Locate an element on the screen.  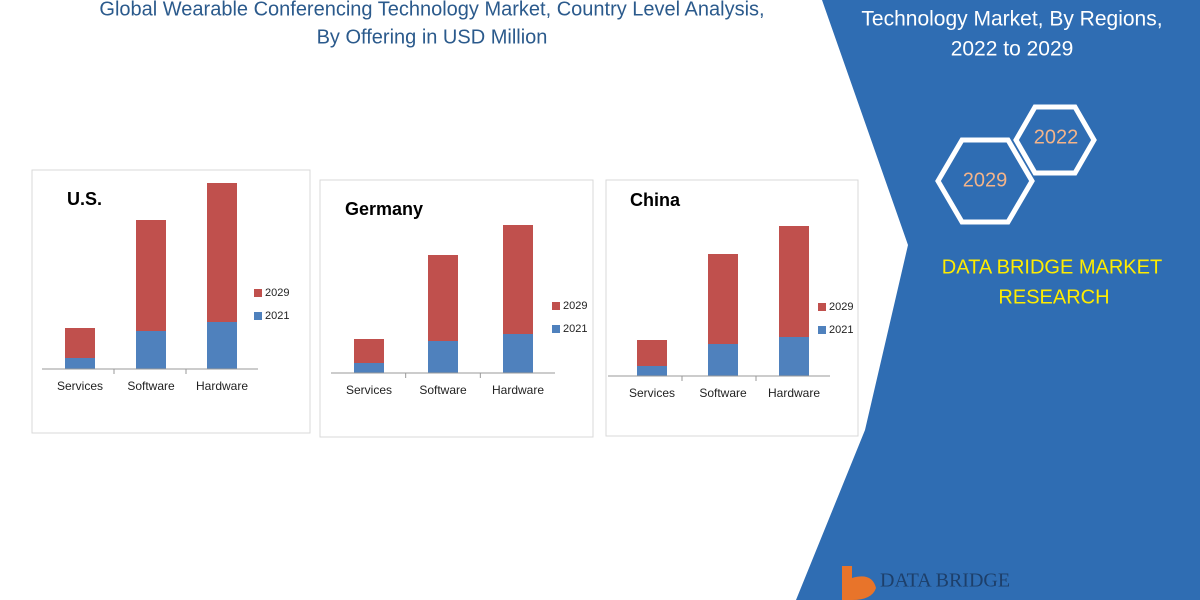
title-line: By Offering in USD Million is located at coordinates (432, 37).